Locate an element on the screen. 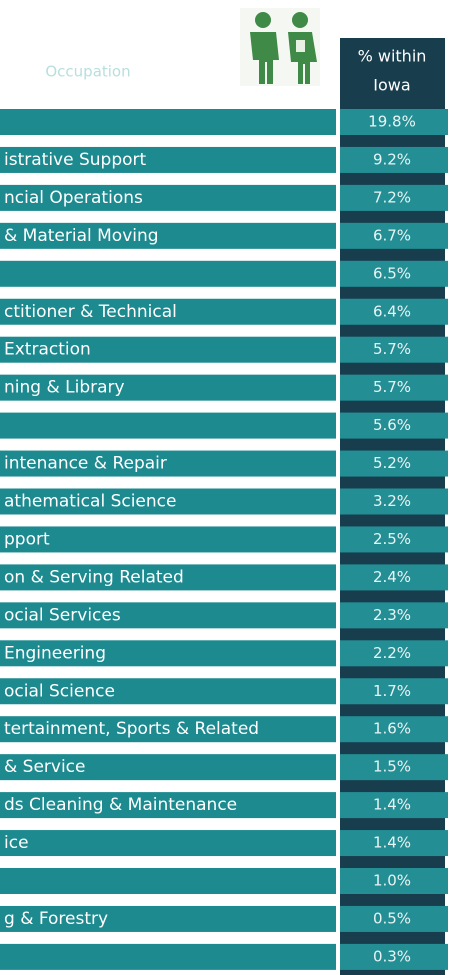 The image size is (453, 975). row-value: 1.0% is located at coordinates (392, 881).